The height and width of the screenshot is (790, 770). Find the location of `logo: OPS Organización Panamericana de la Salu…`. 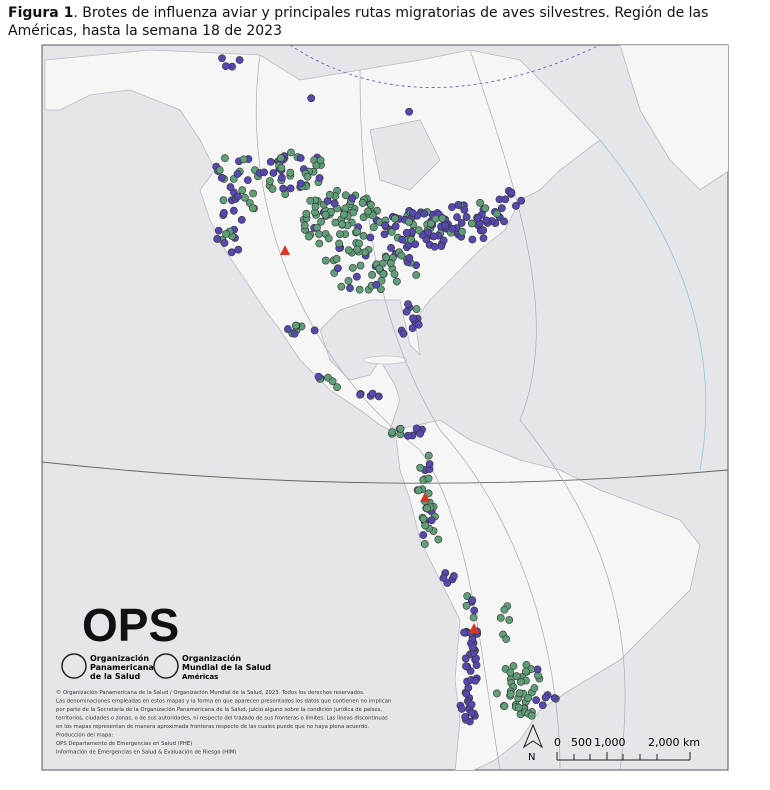

logo: OPS Organización Panamericana de la Salu… is located at coordinates (166, 640).